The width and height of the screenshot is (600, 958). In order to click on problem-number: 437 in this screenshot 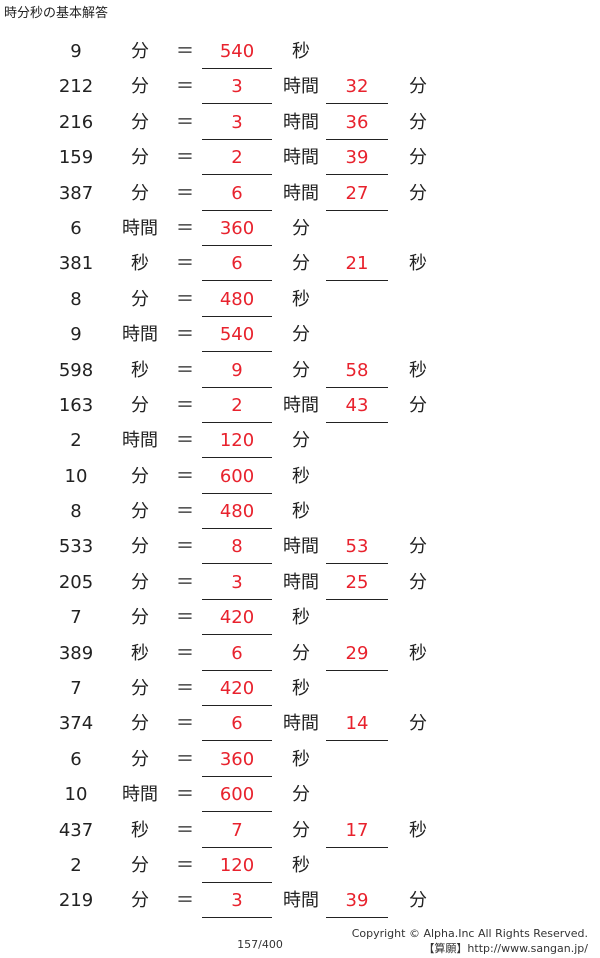, I will do `click(76, 830)`.